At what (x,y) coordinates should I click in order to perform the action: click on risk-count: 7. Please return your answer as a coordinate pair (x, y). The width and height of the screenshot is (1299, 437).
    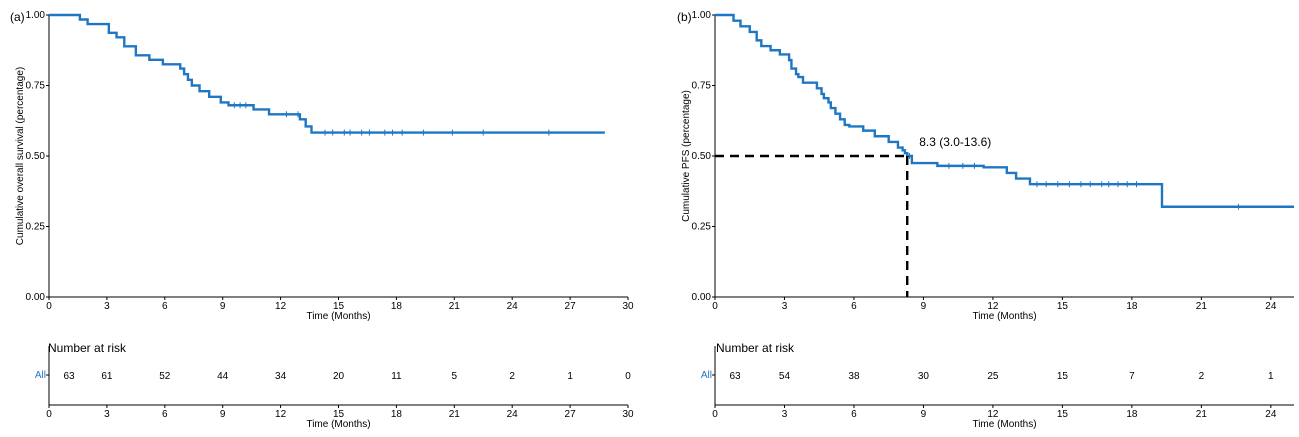
    Looking at the image, I should click on (1132, 376).